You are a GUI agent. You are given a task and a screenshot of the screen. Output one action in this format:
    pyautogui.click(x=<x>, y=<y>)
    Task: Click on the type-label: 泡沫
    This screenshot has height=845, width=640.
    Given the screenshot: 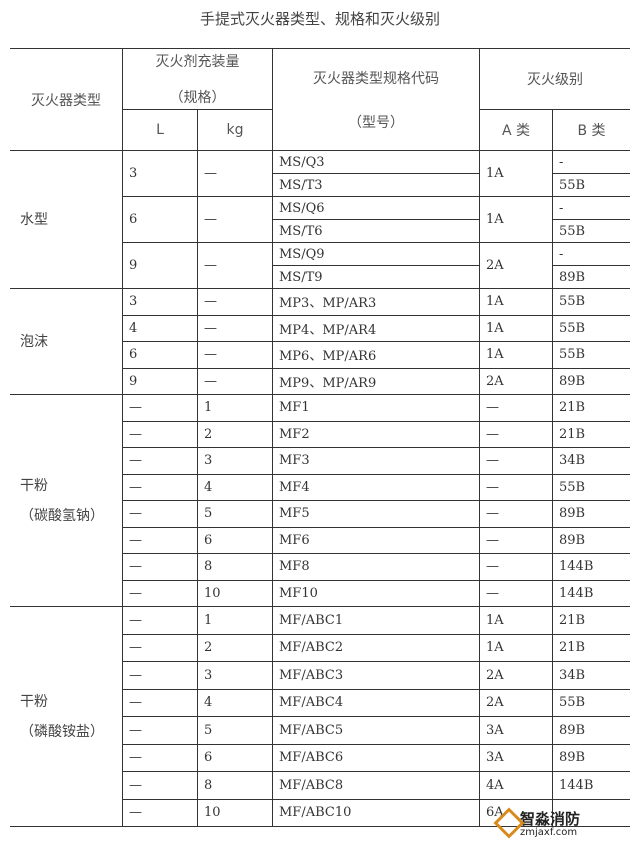 What is the action you would take?
    pyautogui.click(x=34, y=341)
    